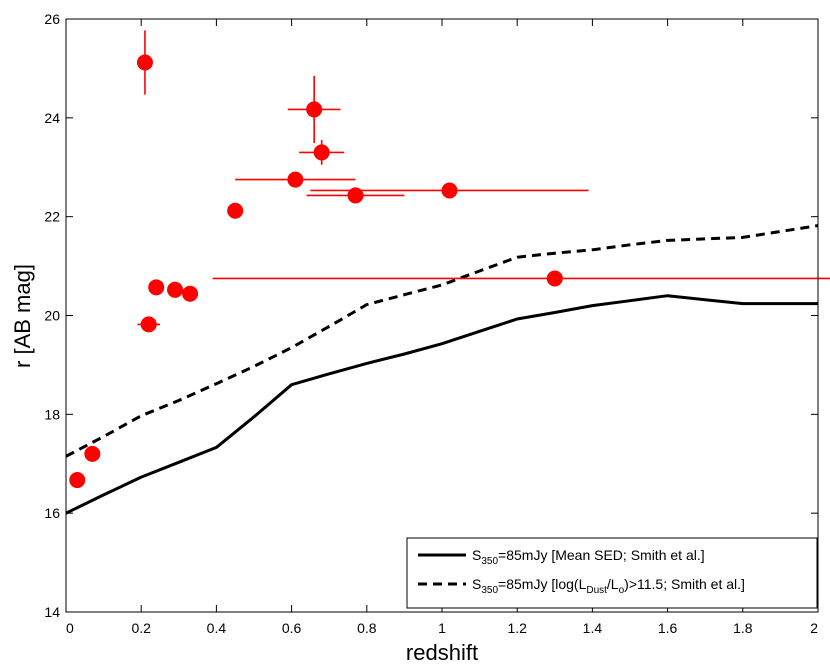 Image resolution: width=830 pixels, height=669 pixels. Describe the element at coordinates (517, 628) in the screenshot. I see `x-tick-label: 1.2` at that location.